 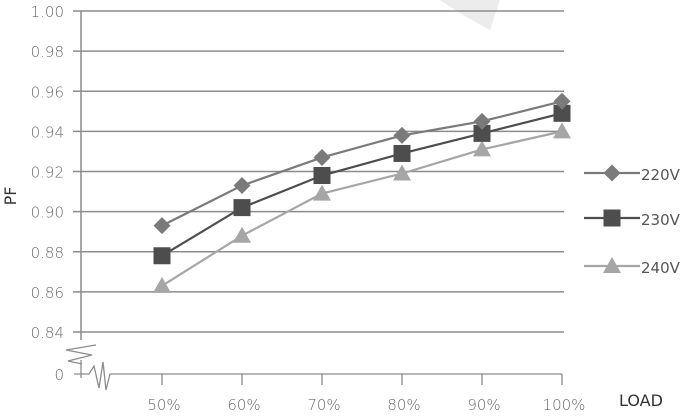 I want to click on y-tick-label: 0.88, so click(x=47, y=253).